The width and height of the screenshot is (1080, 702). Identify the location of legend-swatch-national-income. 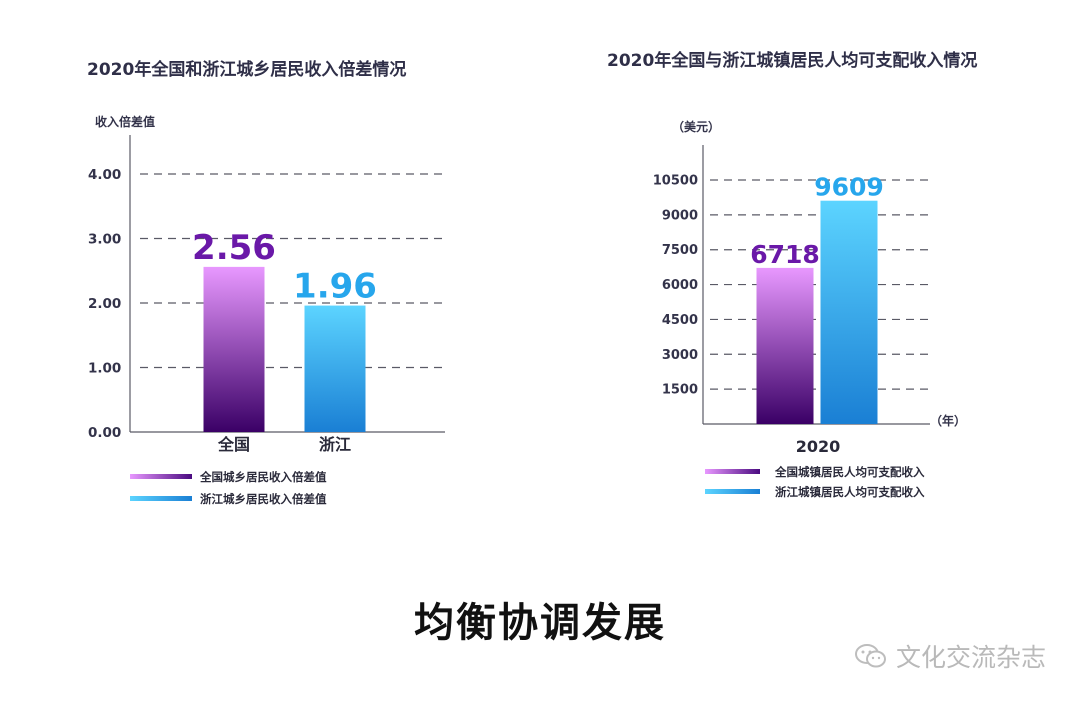
(732, 471).